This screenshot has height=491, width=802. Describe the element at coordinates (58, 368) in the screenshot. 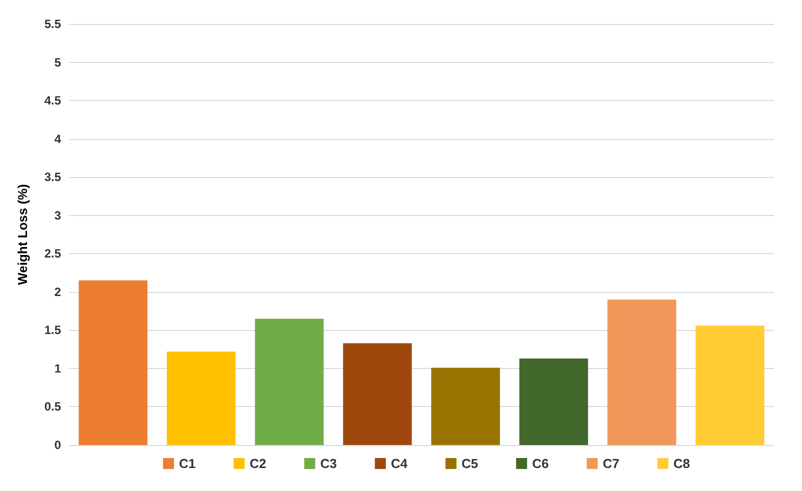

I see `y-tick-label: 1` at that location.